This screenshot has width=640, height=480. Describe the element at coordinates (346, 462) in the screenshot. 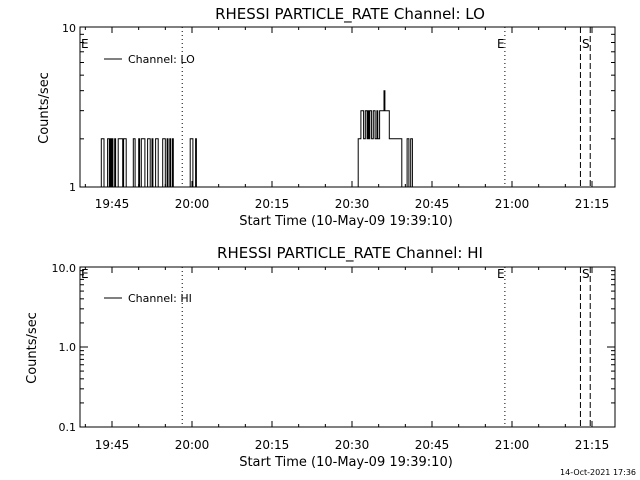

I see `hi-x-axis-label: Start Time (10-May-09 19:39:10)` at that location.